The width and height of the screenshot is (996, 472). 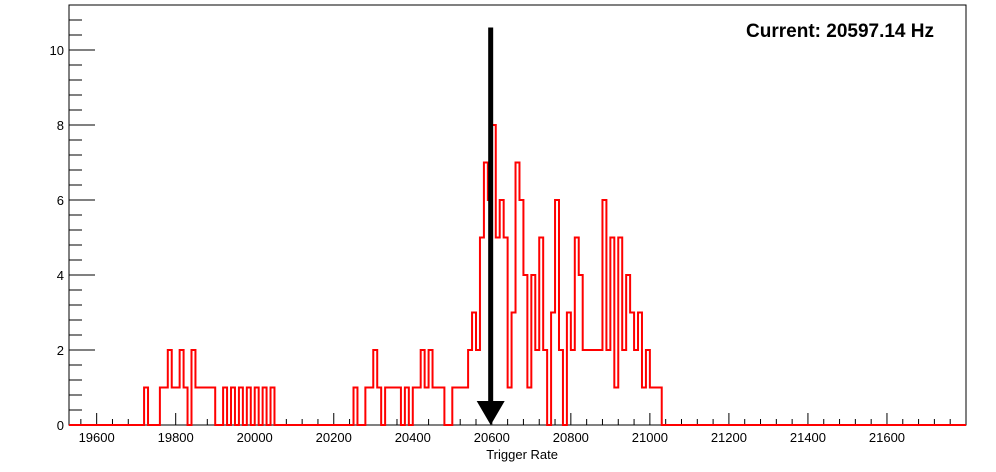 I want to click on y-tick-label: 10, so click(x=57, y=50).